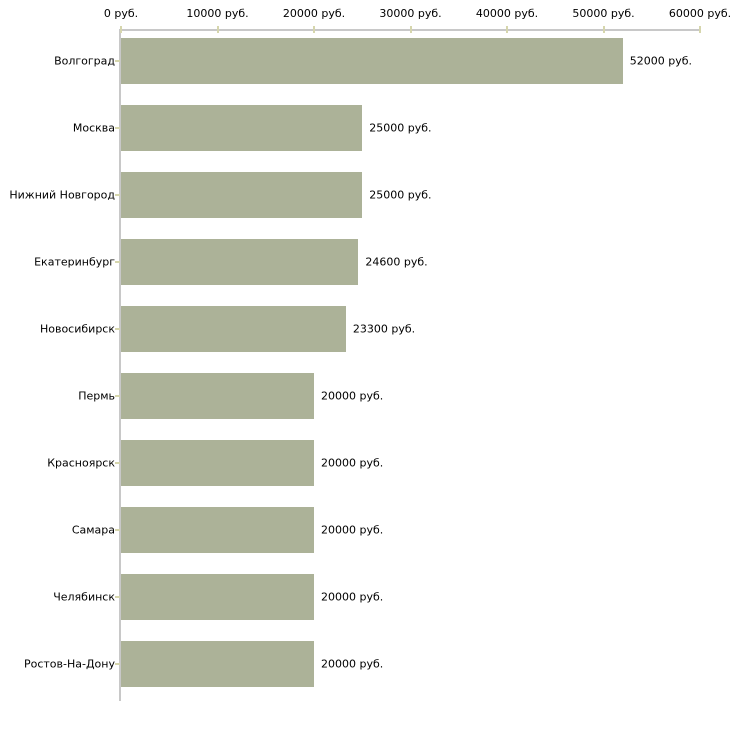 Image resolution: width=730 pixels, height=730 pixels. Describe the element at coordinates (661, 61) in the screenshot. I see `value-label: 52000 руб.` at that location.